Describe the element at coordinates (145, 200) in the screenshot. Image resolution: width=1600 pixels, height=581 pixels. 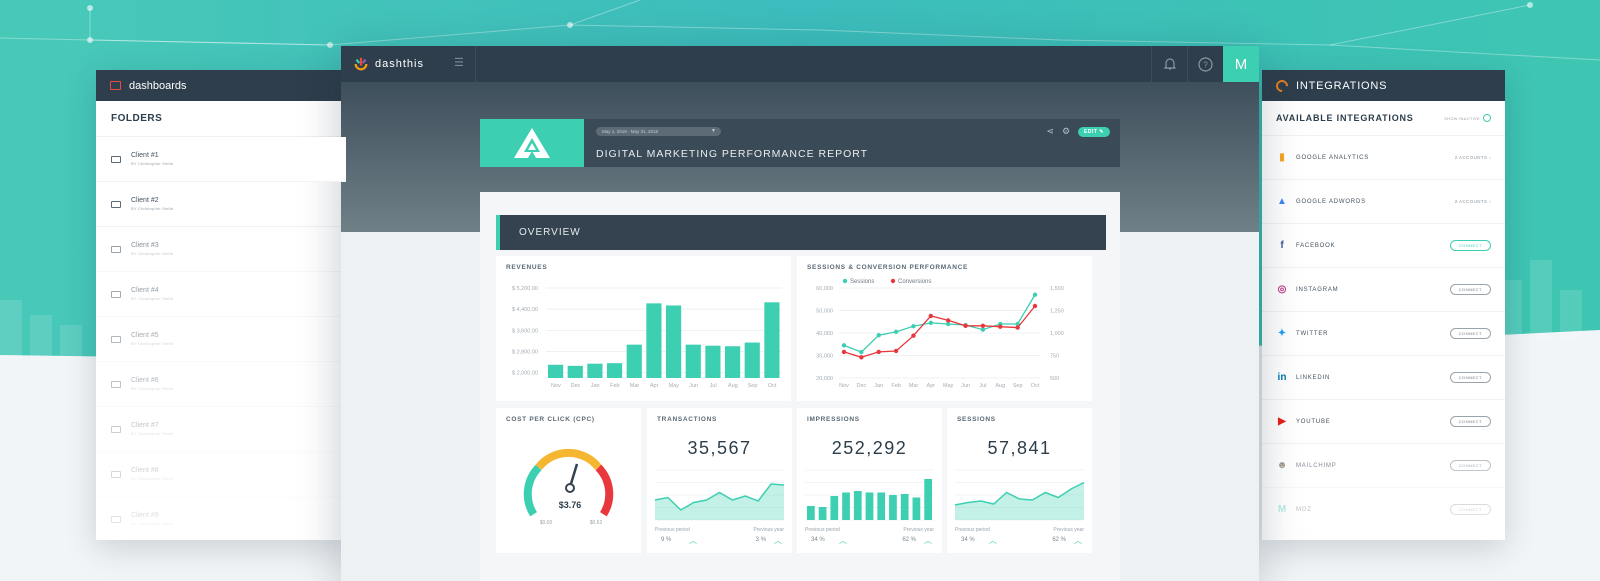
I see `client-name: Client #2` at that location.